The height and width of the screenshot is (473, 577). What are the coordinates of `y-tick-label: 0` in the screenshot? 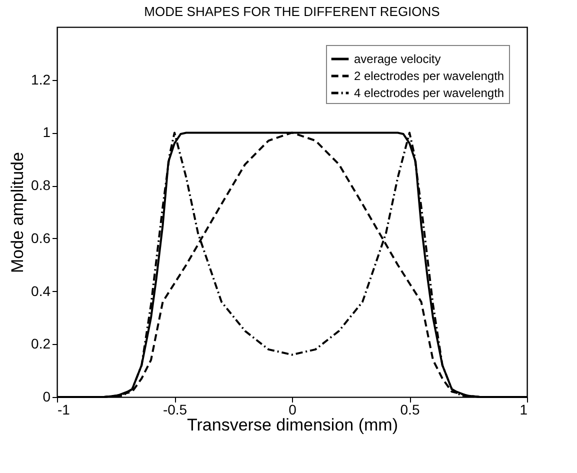 It's located at (46, 396).